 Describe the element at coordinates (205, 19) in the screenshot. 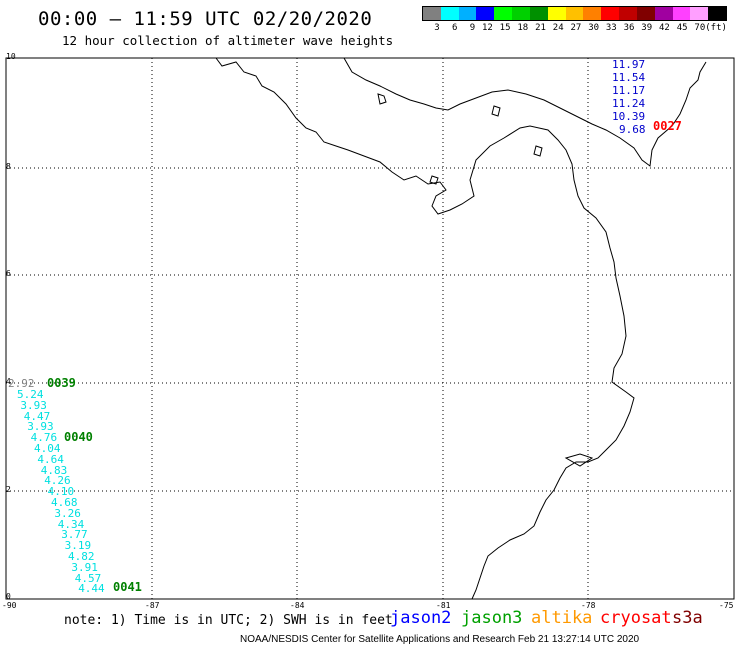

I see `chart-title: 00:00 – 11:59 UTC 02/20/2020` at that location.